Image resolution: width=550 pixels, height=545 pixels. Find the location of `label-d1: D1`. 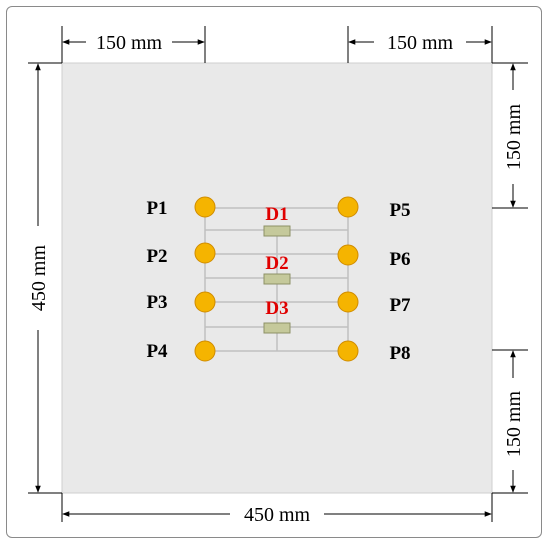

label-d1: D1 is located at coordinates (276, 214).